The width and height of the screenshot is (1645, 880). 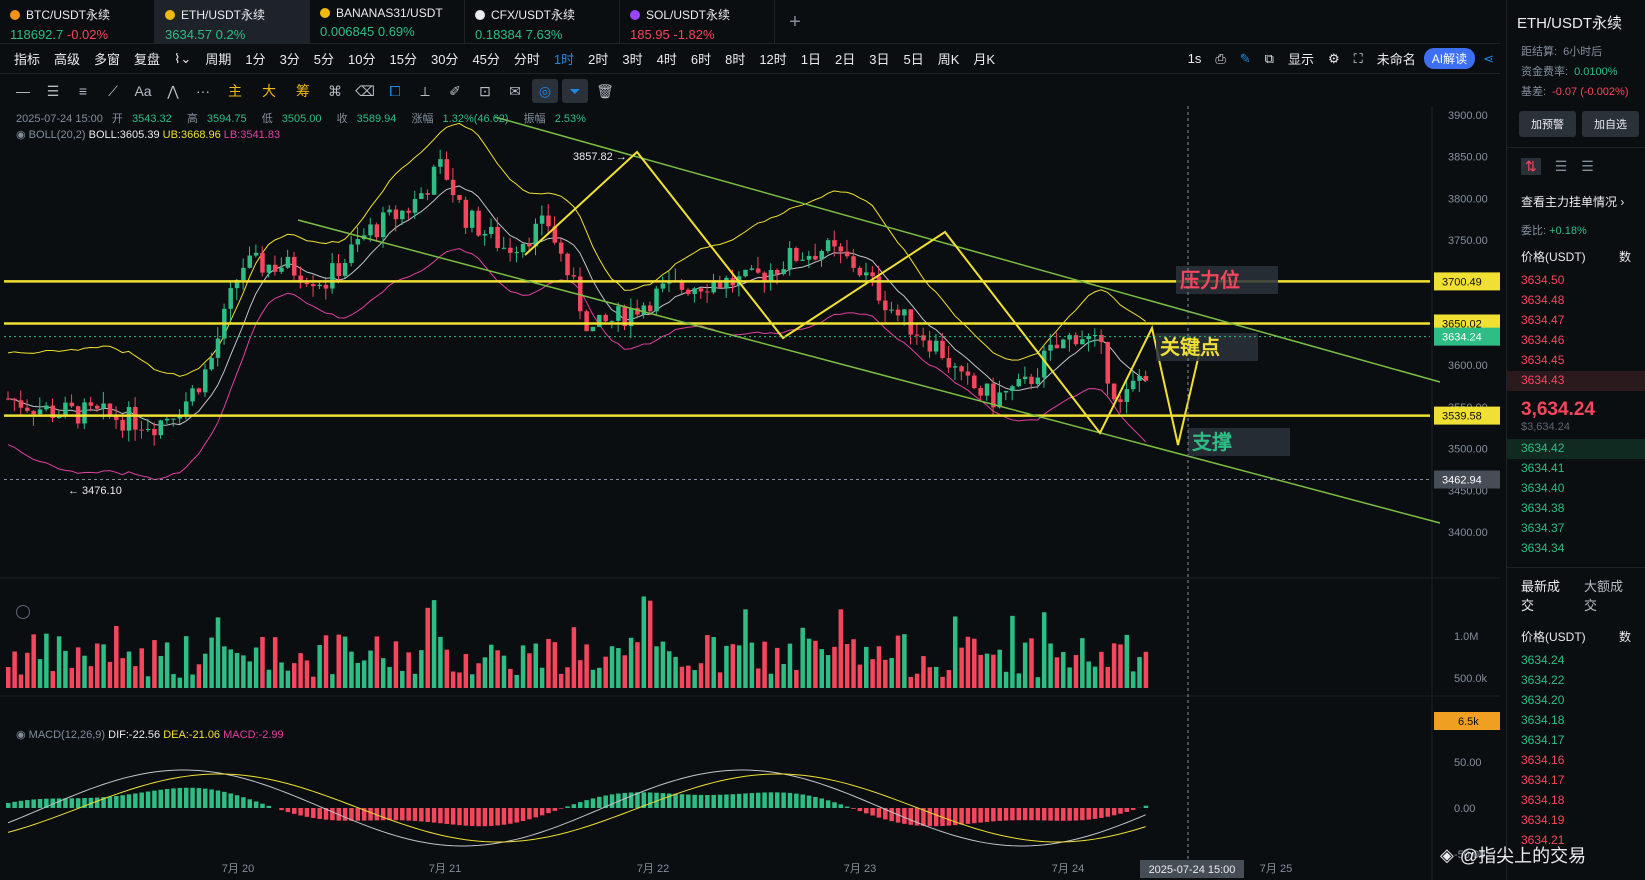 What do you see at coordinates (948, 59) in the screenshot?
I see `period-week: 周K` at bounding box center [948, 59].